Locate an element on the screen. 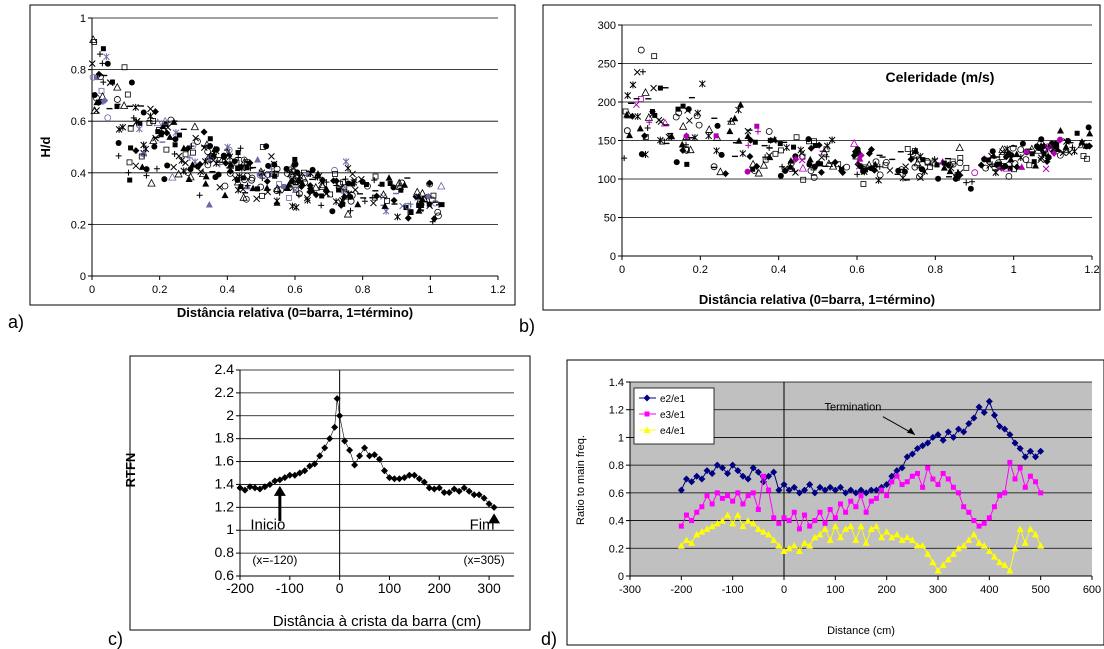  x-tick-label: 0.6 is located at coordinates (294, 290).